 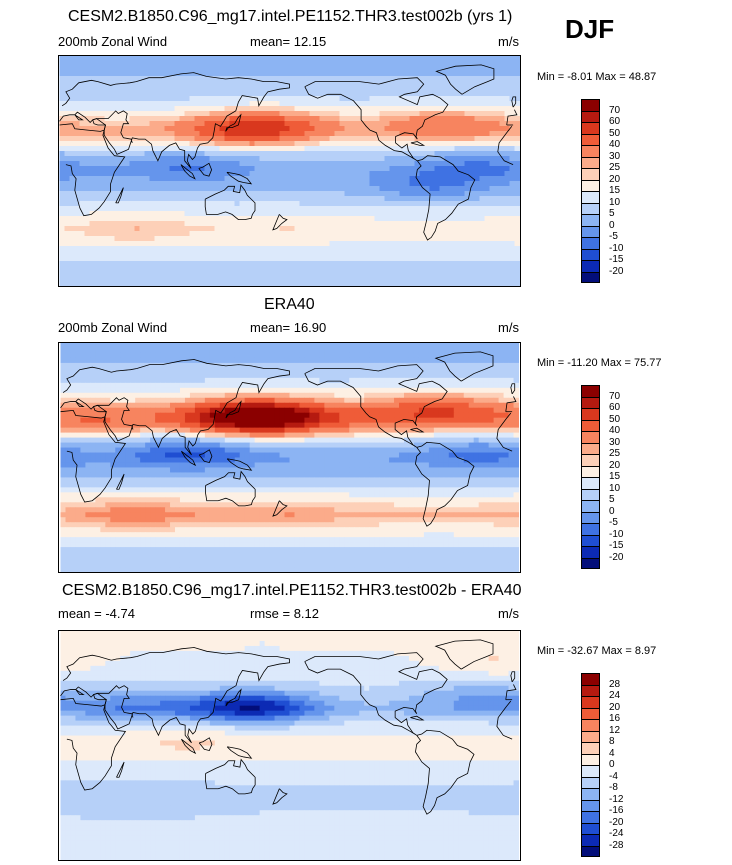 What do you see at coordinates (376, 119) in the screenshot?
I see `coastline` at bounding box center [376, 119].